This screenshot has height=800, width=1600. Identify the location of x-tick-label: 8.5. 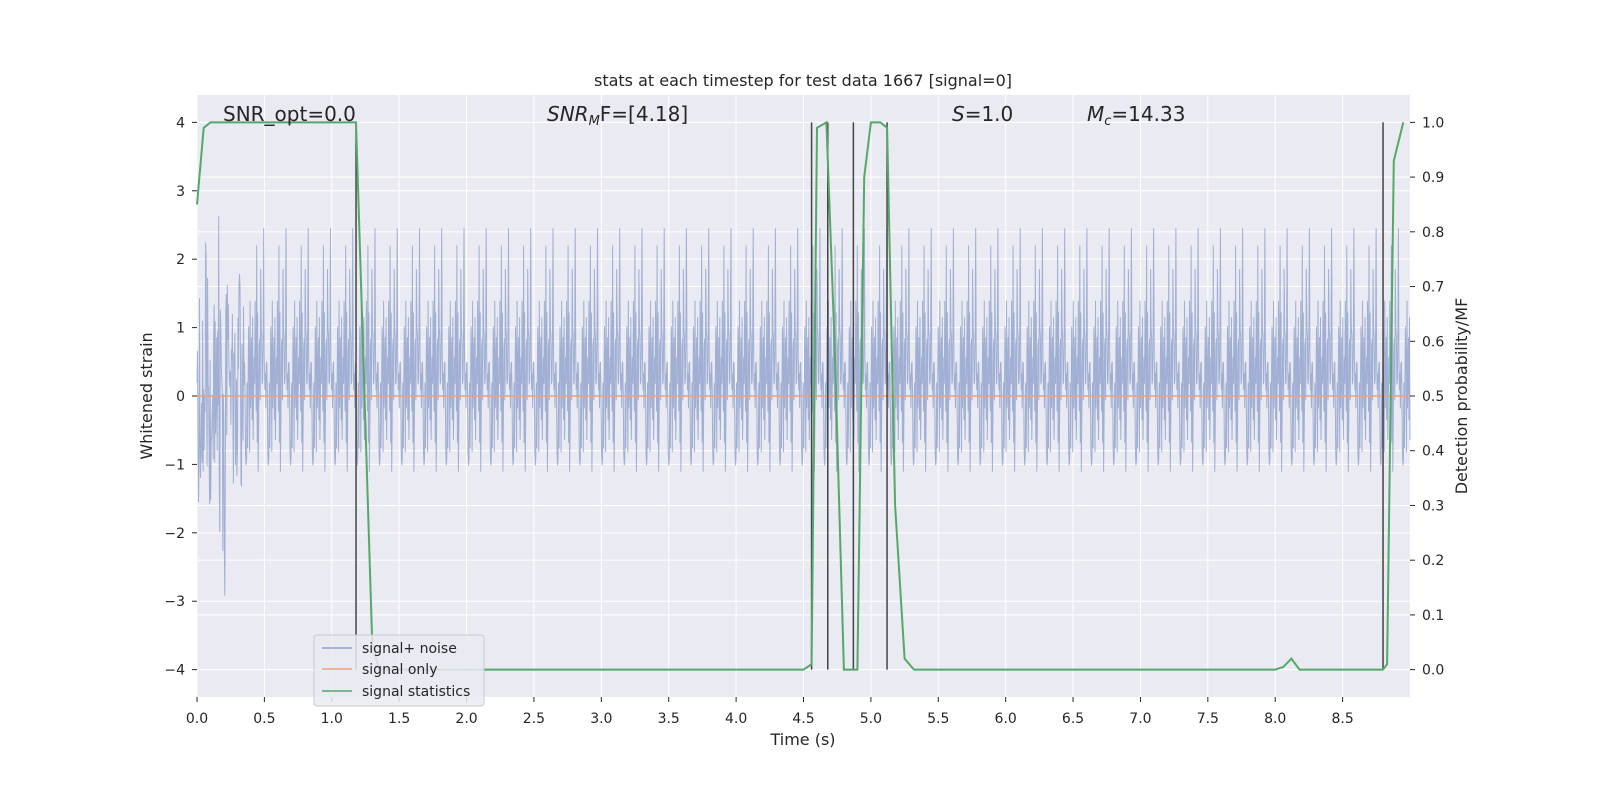
(1342, 719).